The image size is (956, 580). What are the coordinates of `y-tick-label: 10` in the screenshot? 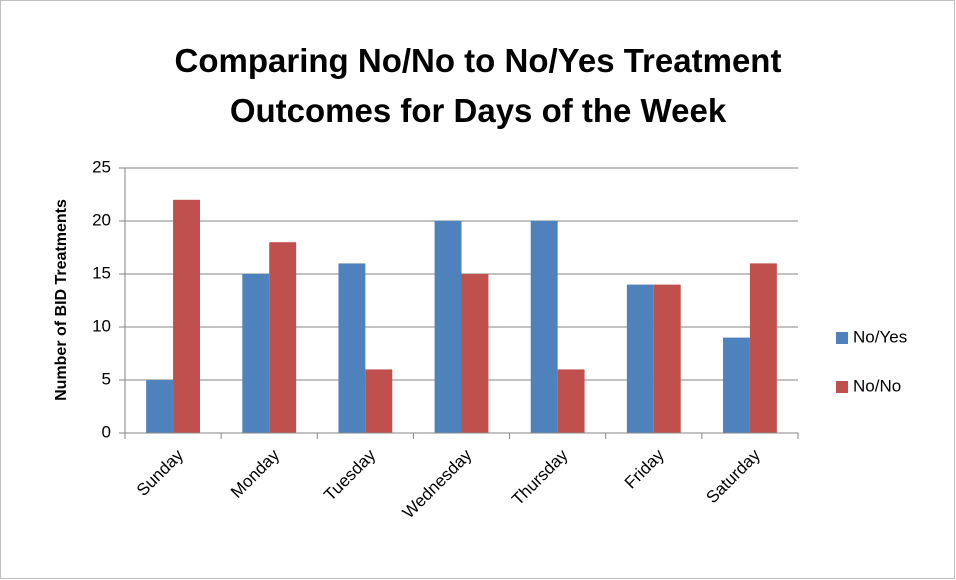 It's located at (101, 325).